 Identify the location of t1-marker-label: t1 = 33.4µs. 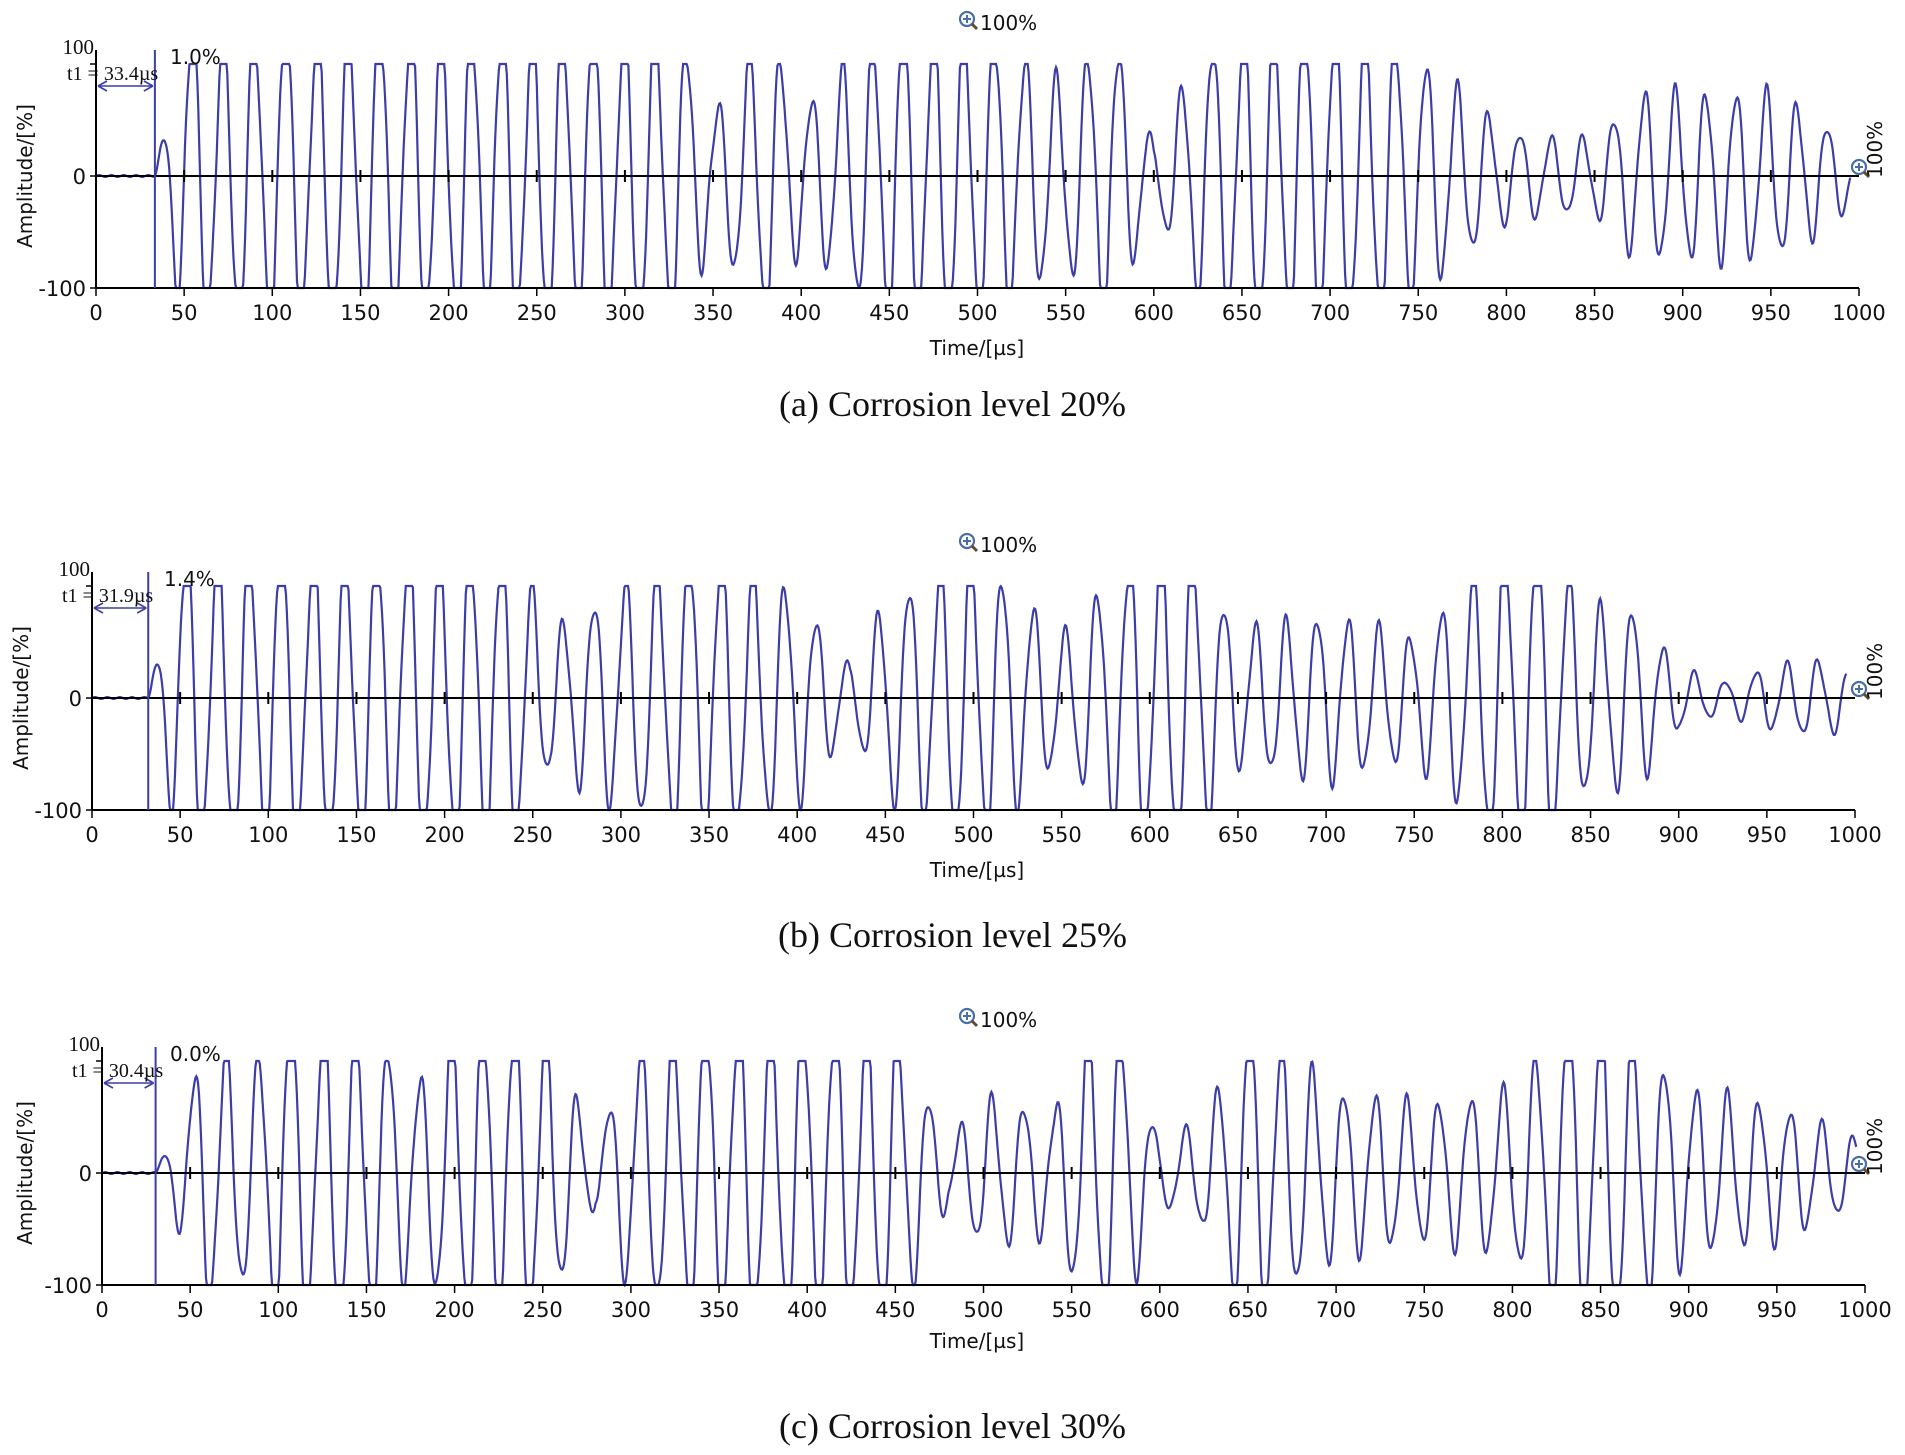
(112, 74).